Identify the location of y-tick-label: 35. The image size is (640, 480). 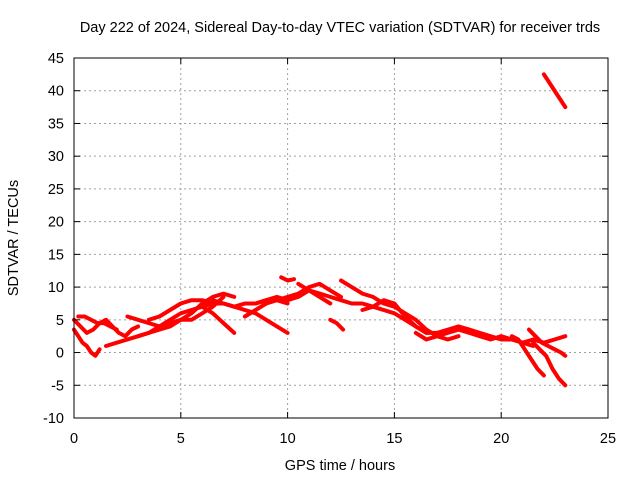
(56, 124).